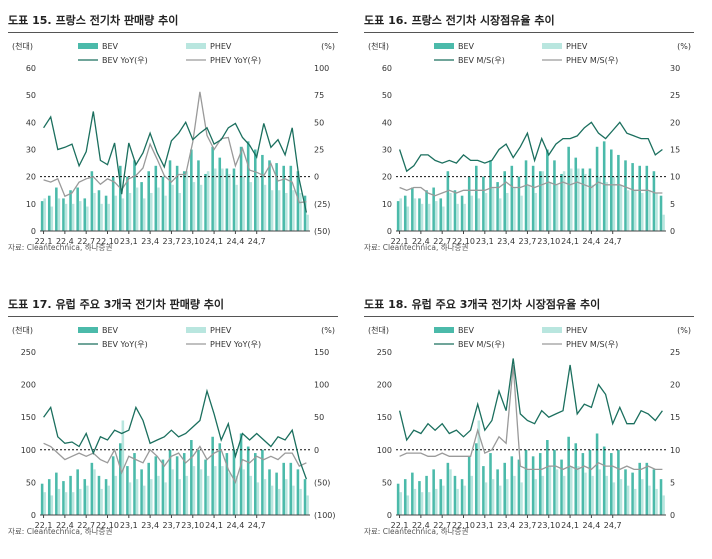  I want to click on legend-label-bev-line: BEV M/S(우), so click(481, 60).